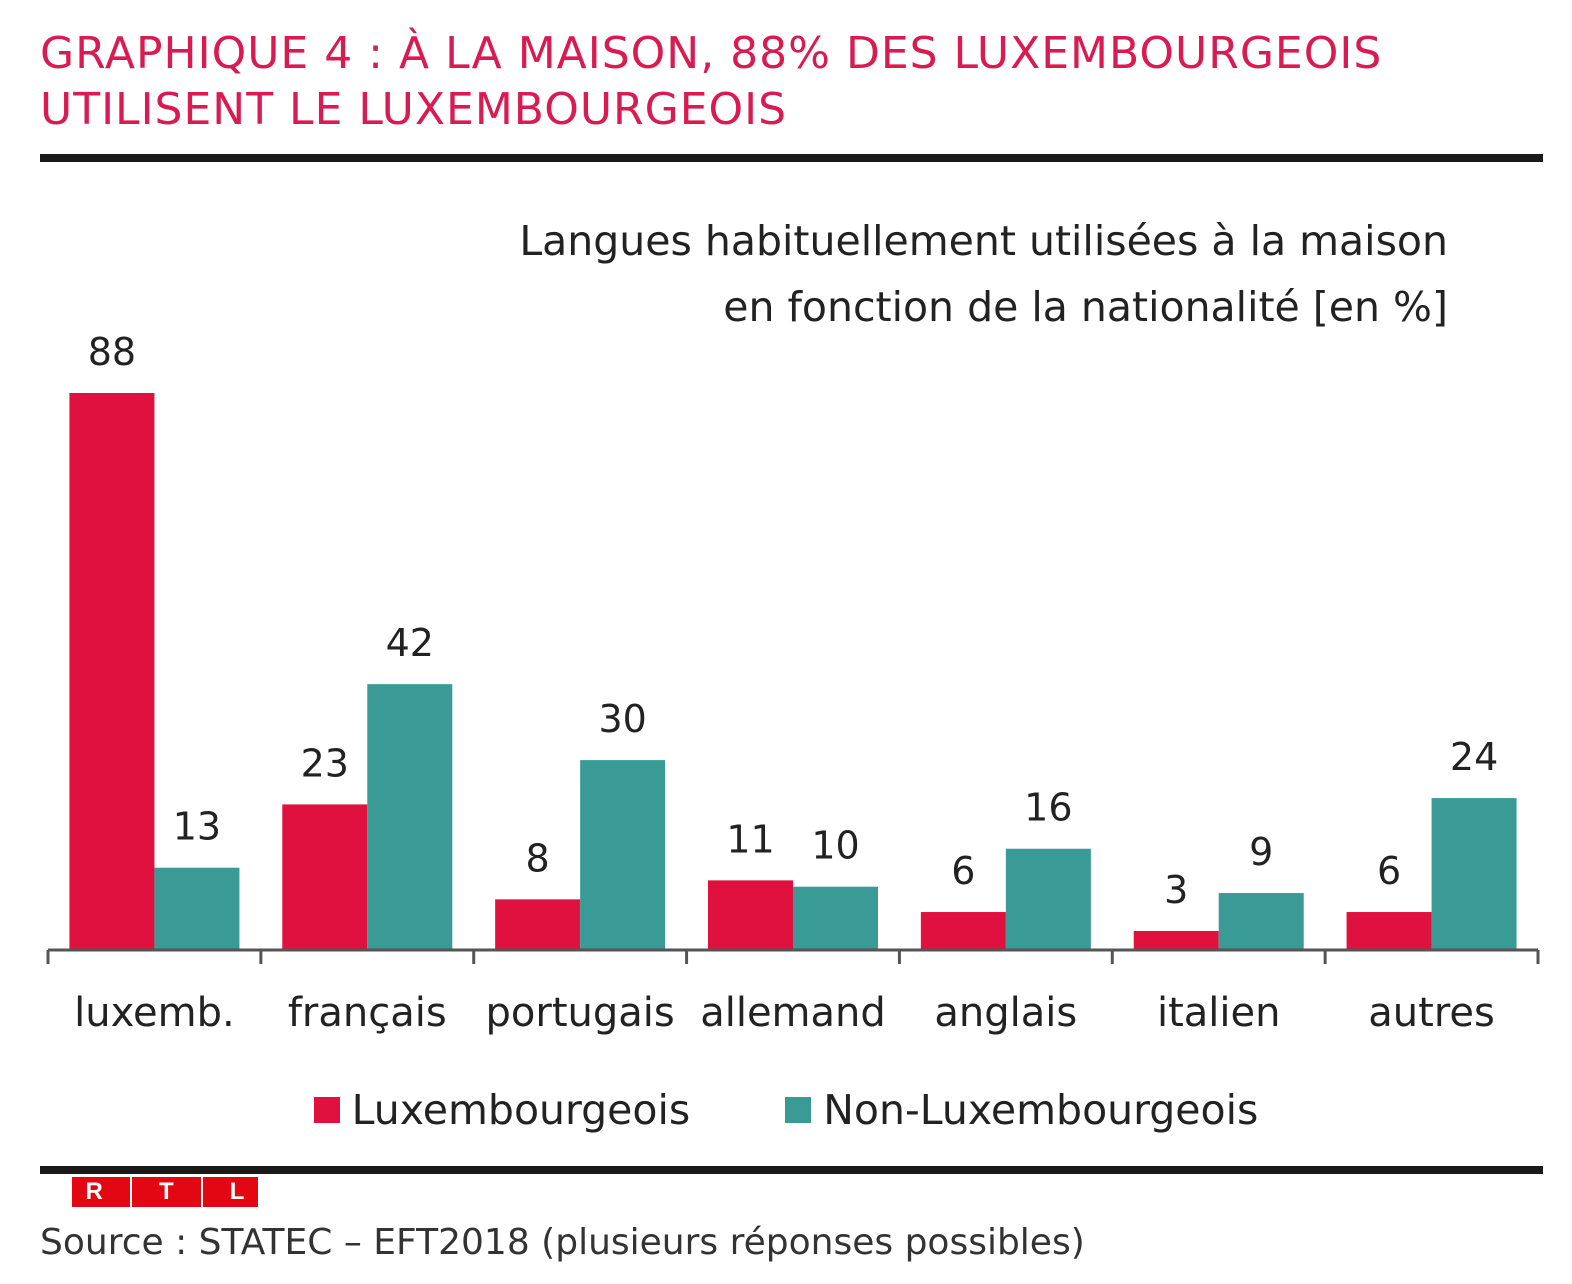 Image resolution: width=1572 pixels, height=1284 pixels. Describe the element at coordinates (197, 827) in the screenshot. I see `data-label: 13` at that location.